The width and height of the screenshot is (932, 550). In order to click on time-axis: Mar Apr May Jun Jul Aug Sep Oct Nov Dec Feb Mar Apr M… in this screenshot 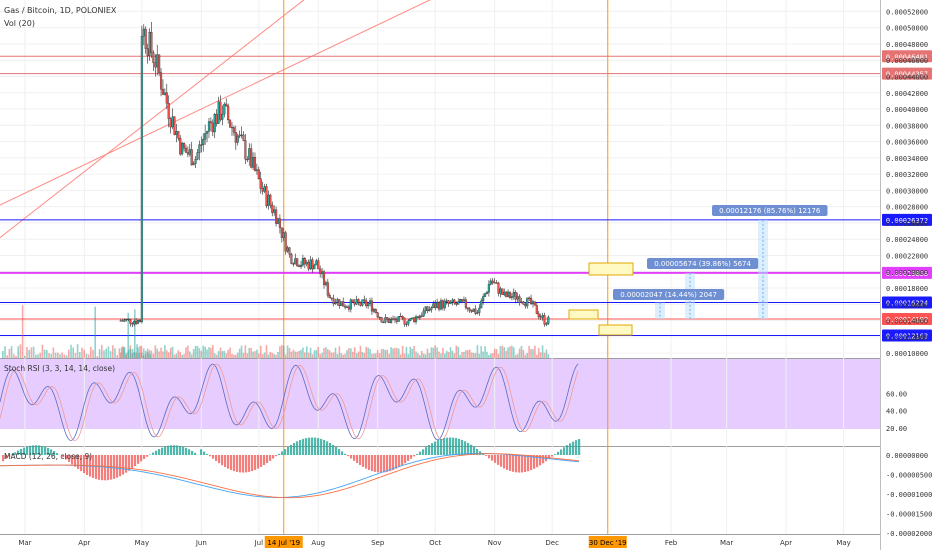, I will do `click(434, 542)`.